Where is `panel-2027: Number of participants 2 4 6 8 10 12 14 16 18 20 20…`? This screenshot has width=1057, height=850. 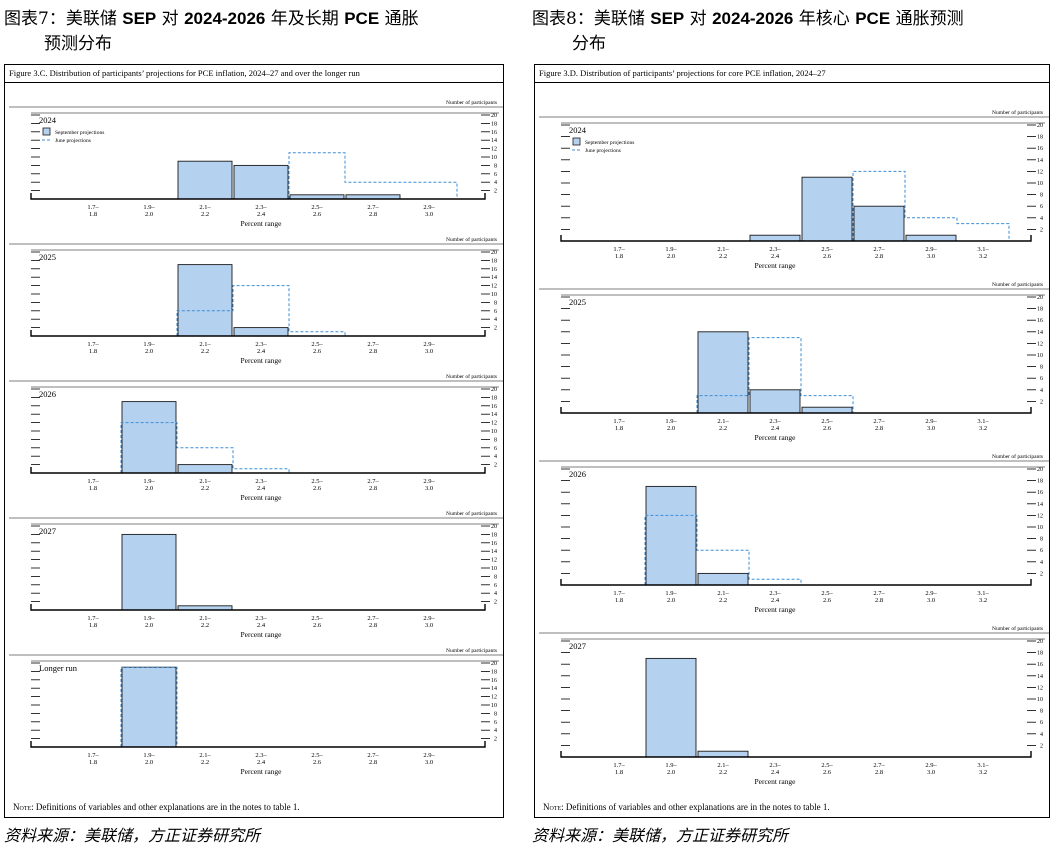 panel-2027: Number of participants 2 4 6 8 10 12 14 16 18 20 20… is located at coordinates (794, 705).